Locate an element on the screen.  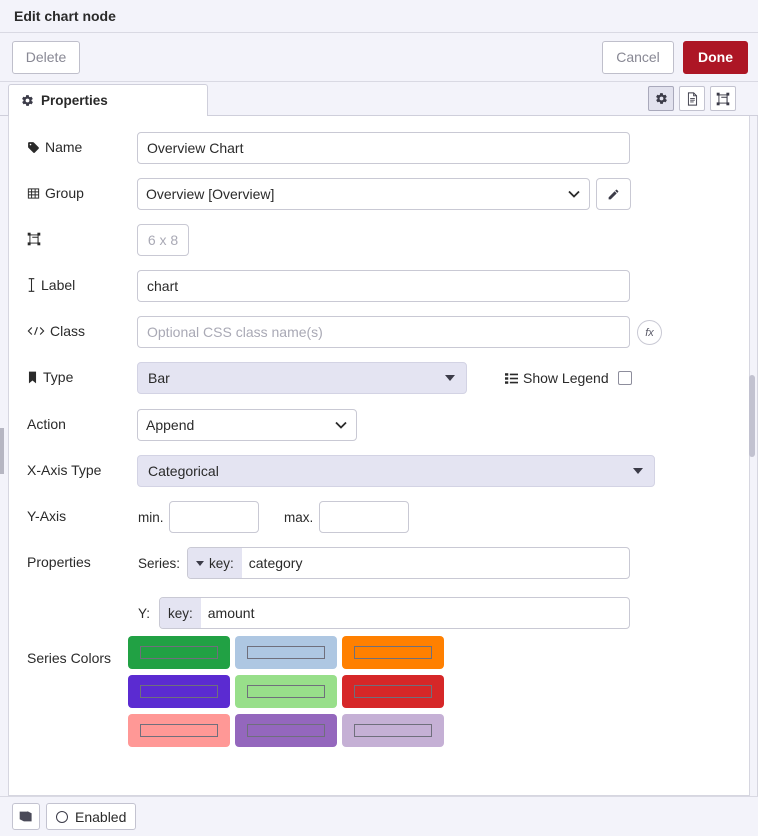
dialog-footer: Enabled is located at coordinates (379, 816).